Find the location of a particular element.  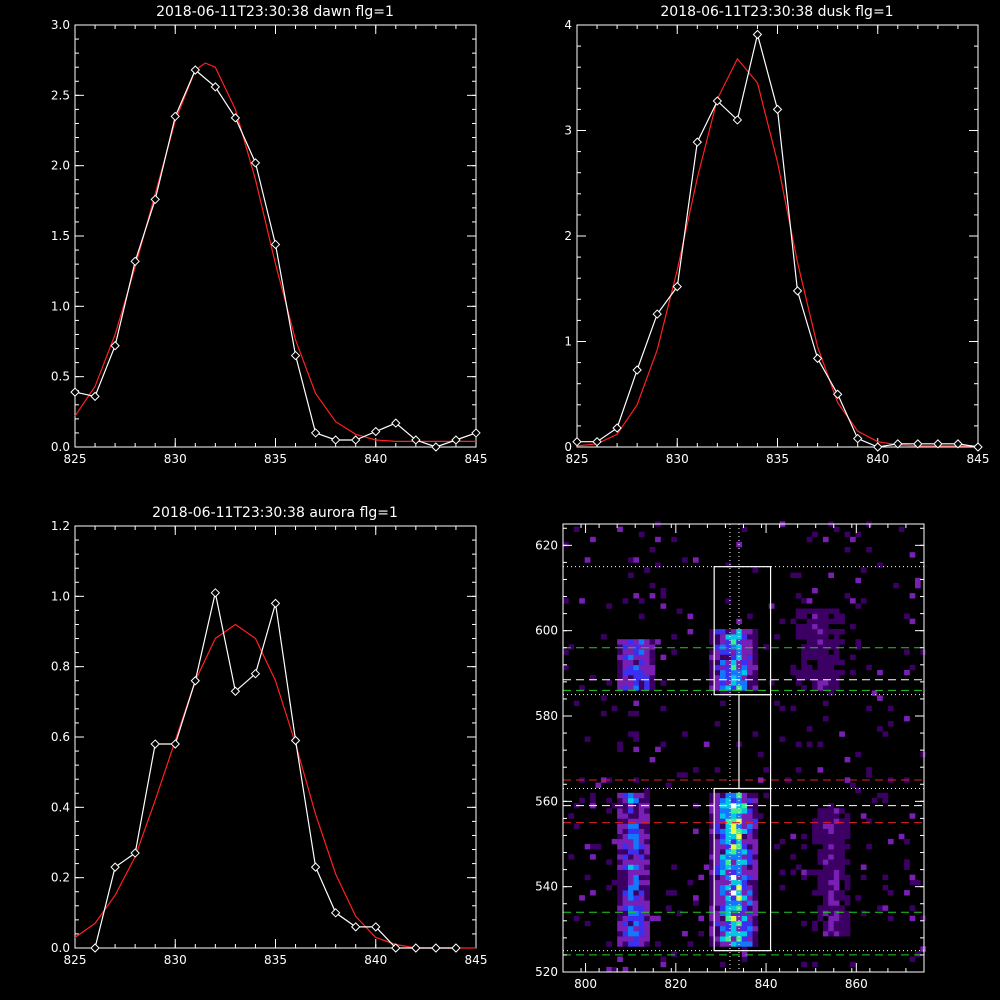

dusk-data-point is located at coordinates (637, 370).